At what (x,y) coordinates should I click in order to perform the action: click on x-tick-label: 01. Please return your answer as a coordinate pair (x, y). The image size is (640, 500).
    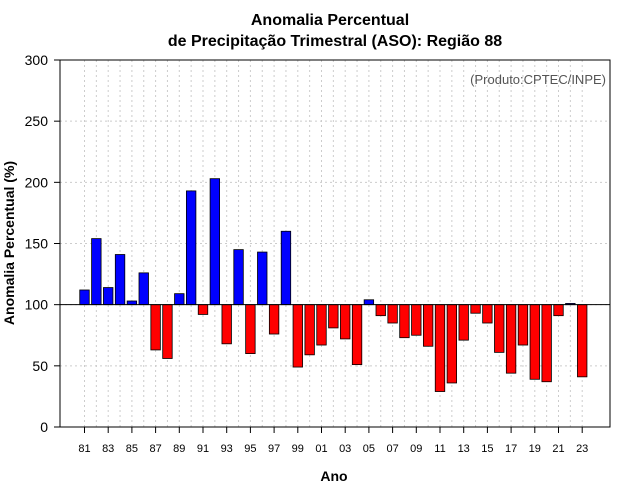
    Looking at the image, I should click on (321, 449).